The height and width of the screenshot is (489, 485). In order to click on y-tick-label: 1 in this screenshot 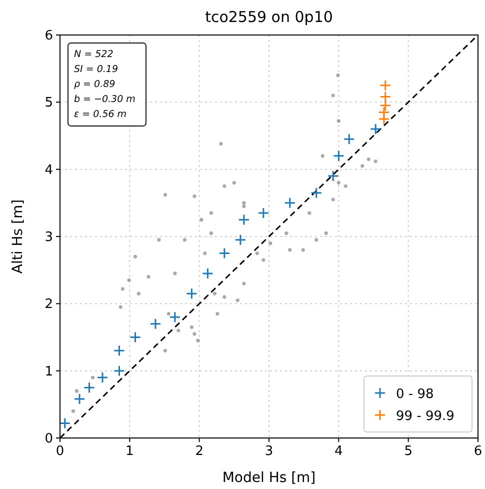, I will do `click(48, 372)`.